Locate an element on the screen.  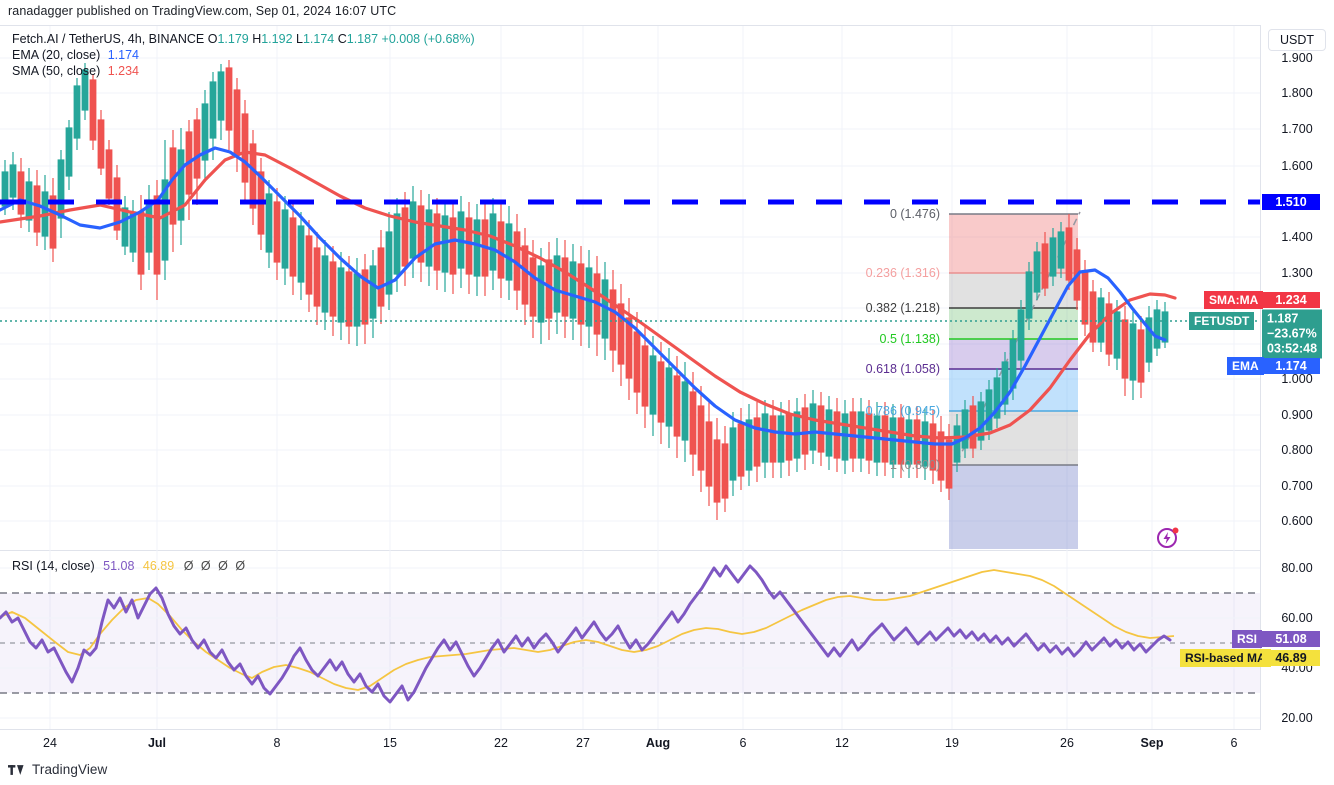
rsi-empty-1: Ø is located at coordinates (188, 566).